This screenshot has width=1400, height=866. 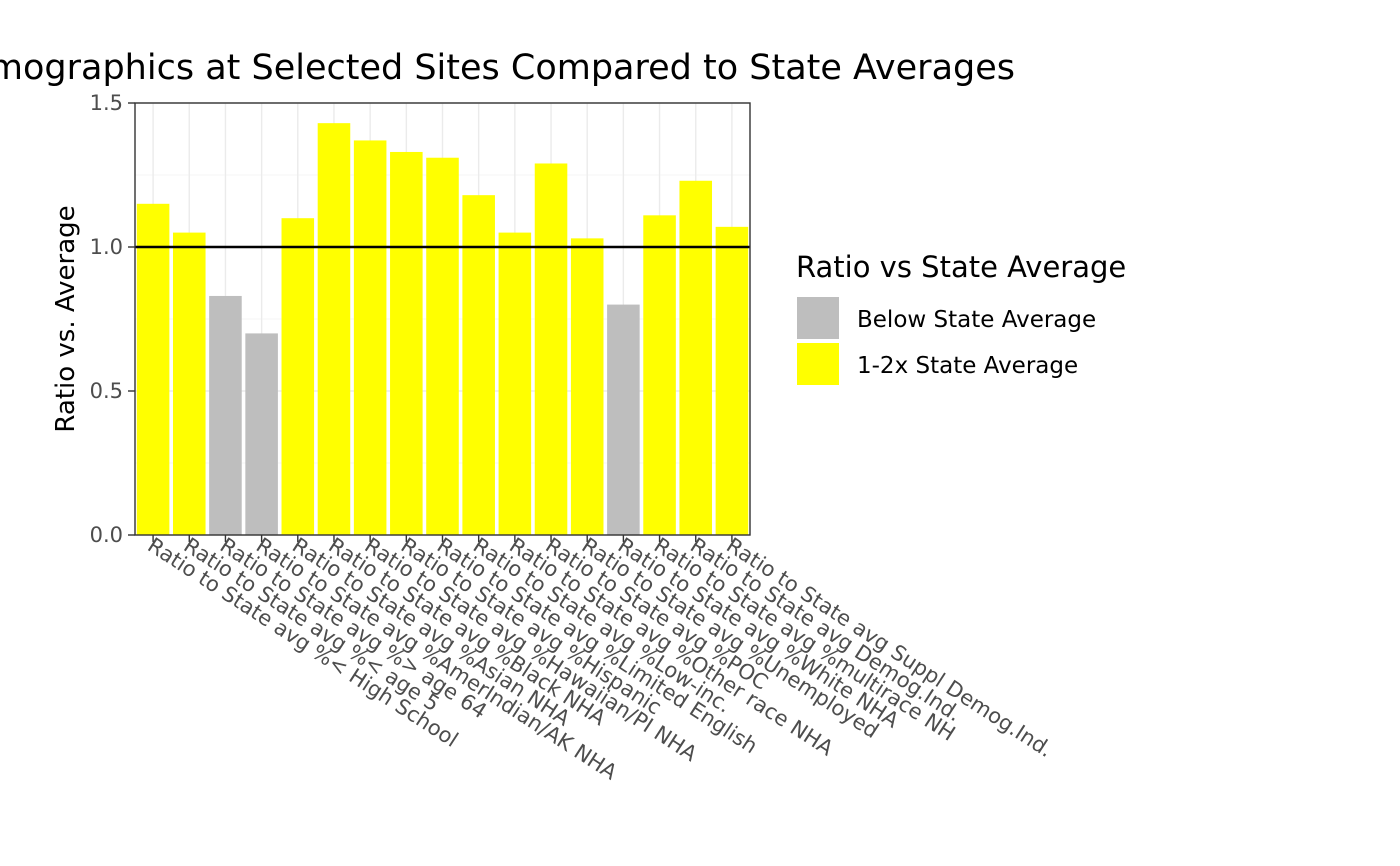 What do you see at coordinates (66, 318) in the screenshot?
I see `y-axis-title: Ratio vs. Average` at bounding box center [66, 318].